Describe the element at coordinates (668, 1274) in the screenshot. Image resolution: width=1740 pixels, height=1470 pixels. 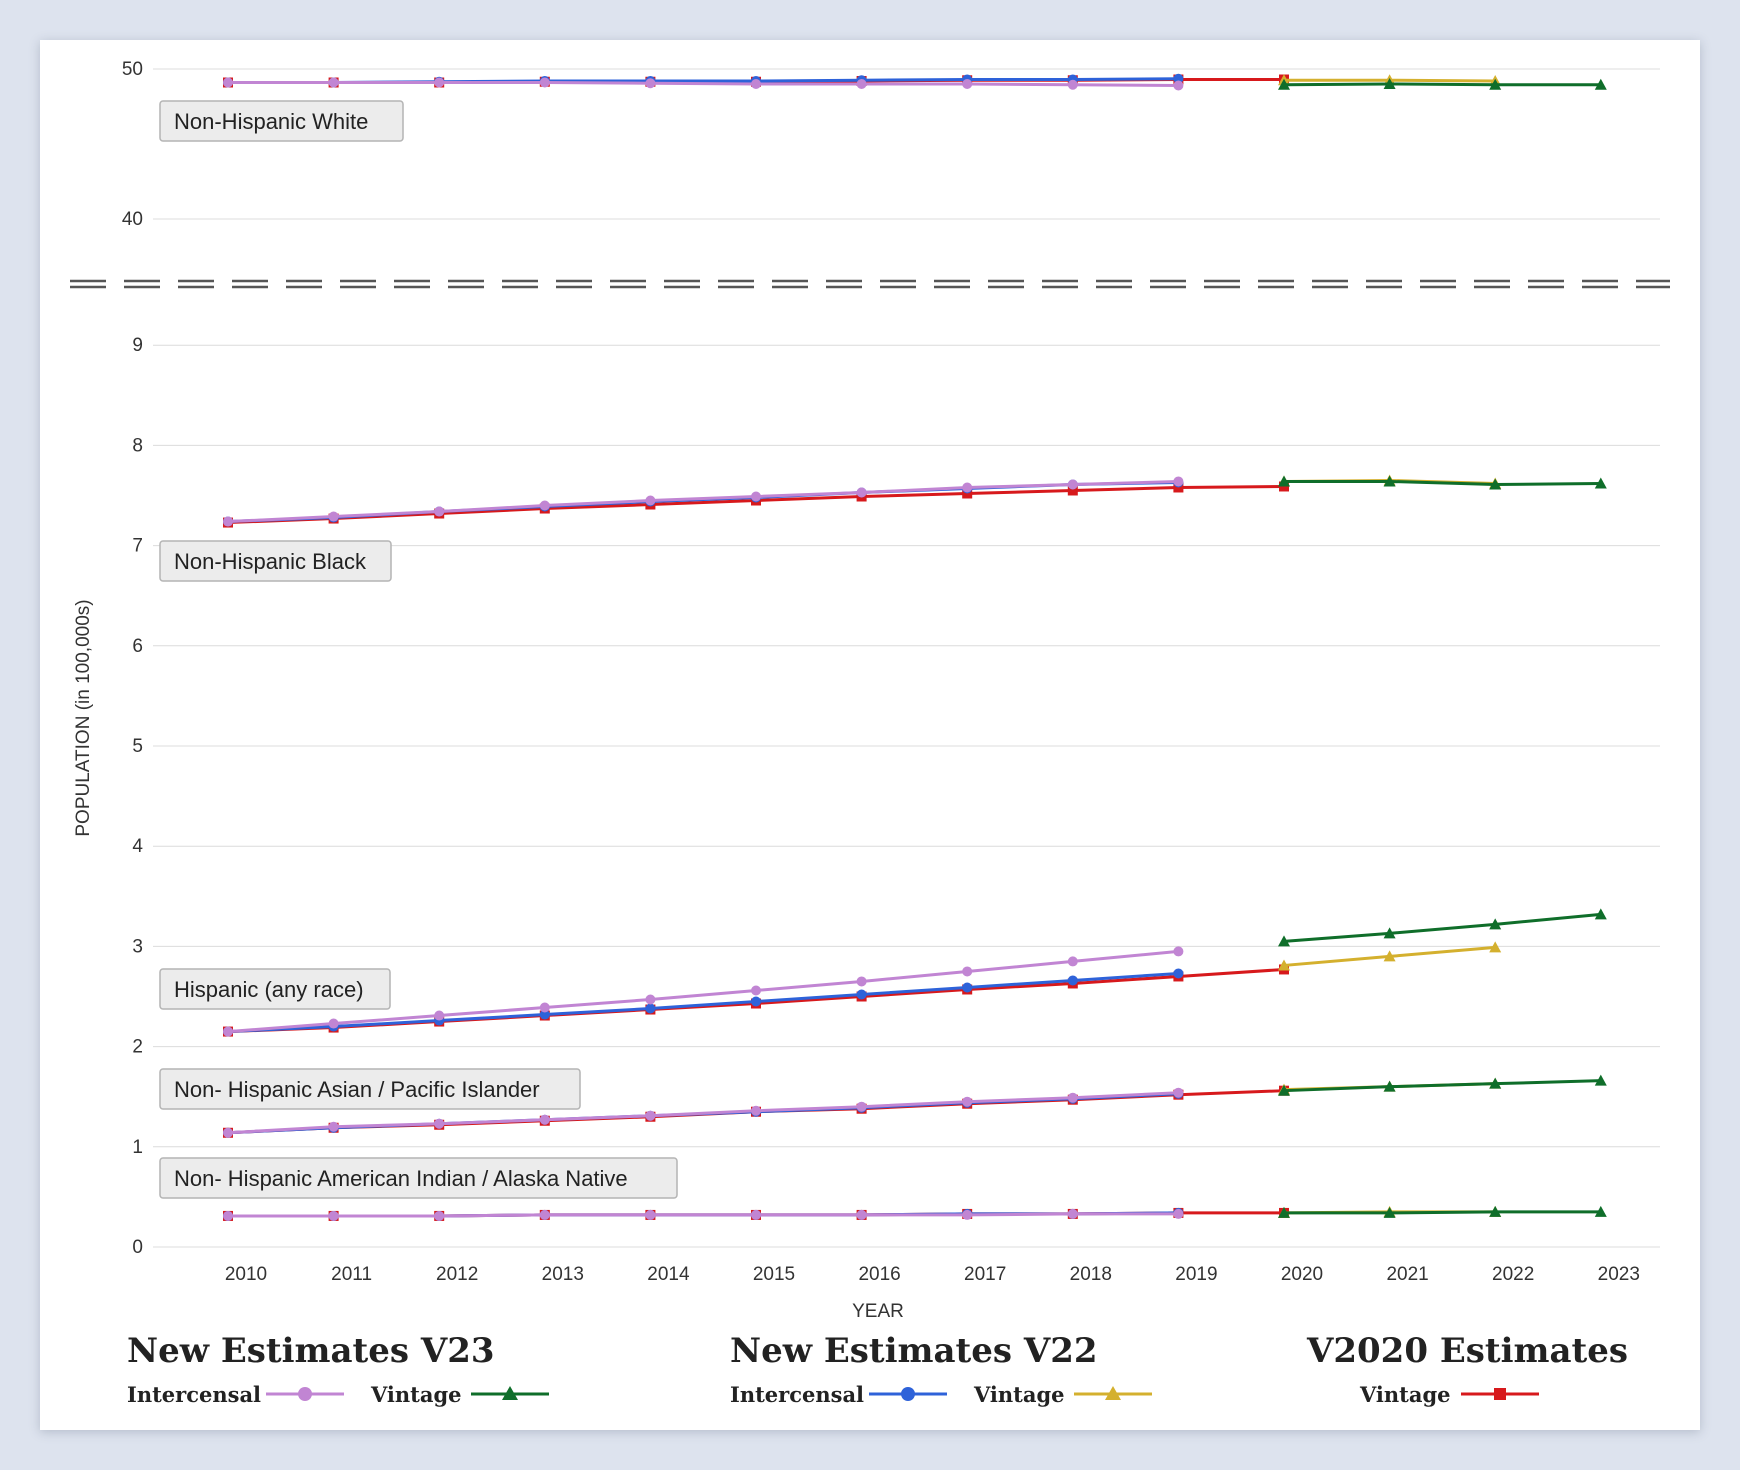
I see `x-tick-label: 2014` at that location.